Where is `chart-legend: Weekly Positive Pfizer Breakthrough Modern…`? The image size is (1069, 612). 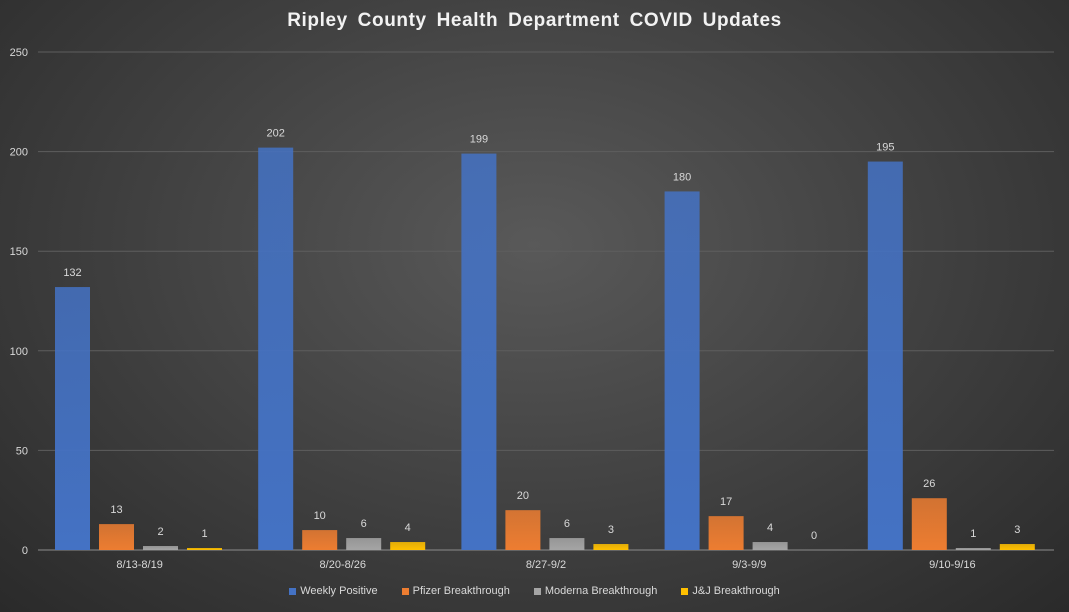
chart-legend: Weekly Positive Pfizer Breakthrough Modern… is located at coordinates (534, 591).